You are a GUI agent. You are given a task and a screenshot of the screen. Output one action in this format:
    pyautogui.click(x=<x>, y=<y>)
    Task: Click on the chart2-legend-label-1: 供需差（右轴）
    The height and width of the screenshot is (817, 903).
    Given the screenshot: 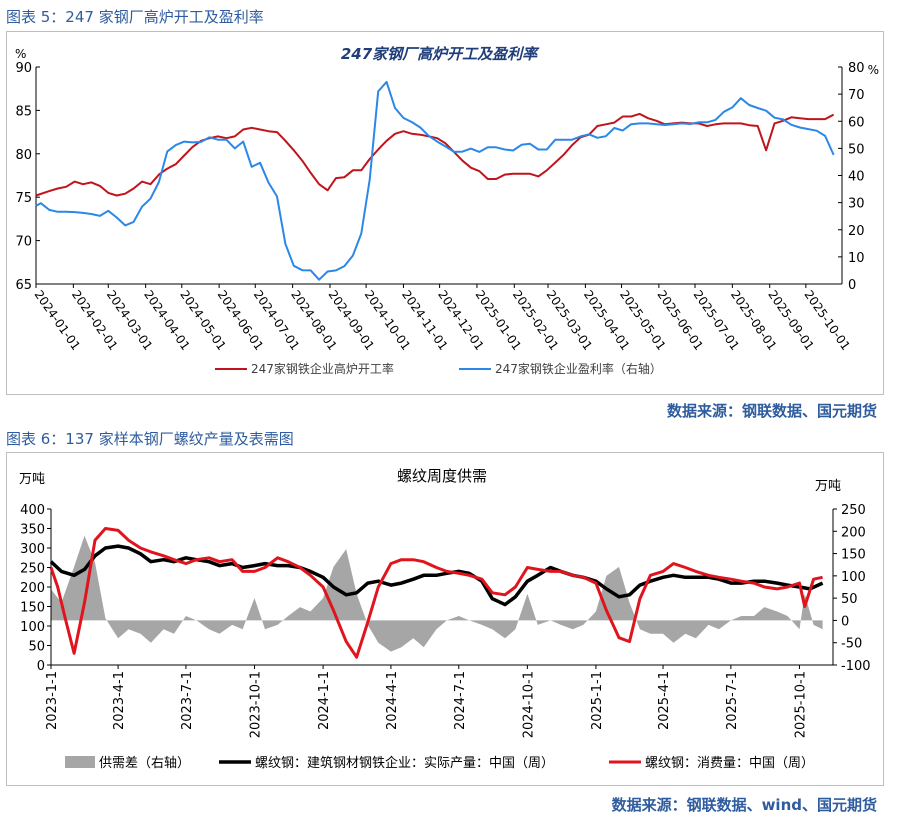 What is the action you would take?
    pyautogui.click(x=144, y=763)
    